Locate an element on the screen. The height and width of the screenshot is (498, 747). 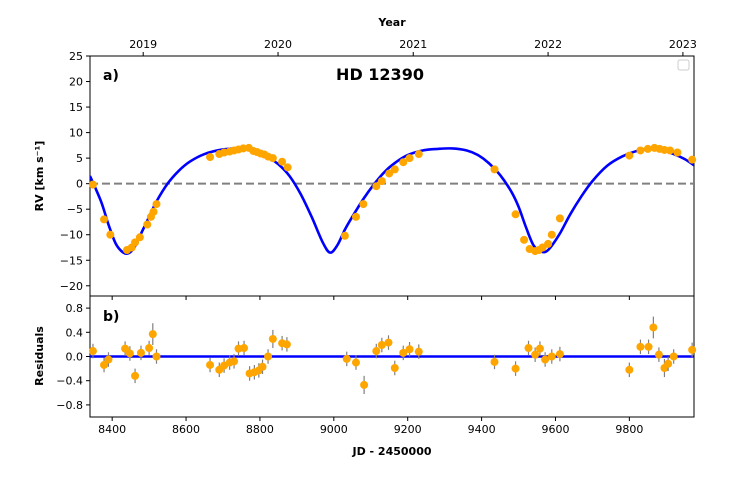
x-tick-label: 8600 is located at coordinates (186, 429).